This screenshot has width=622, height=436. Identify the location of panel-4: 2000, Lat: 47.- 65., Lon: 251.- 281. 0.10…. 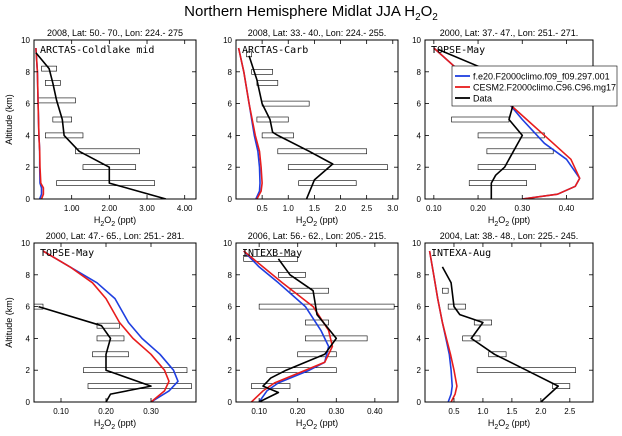
(100, 331).